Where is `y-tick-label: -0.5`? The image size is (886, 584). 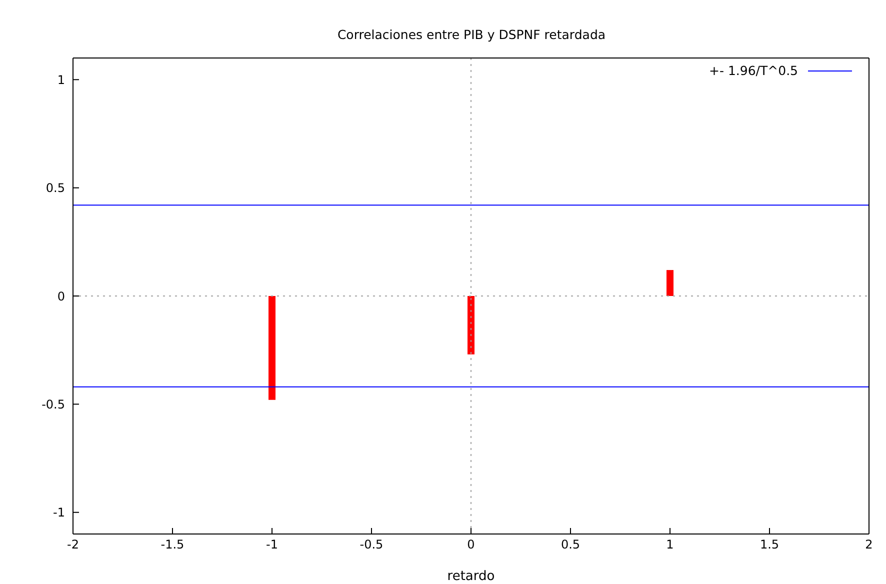
y-tick-label: -0.5 is located at coordinates (53, 404).